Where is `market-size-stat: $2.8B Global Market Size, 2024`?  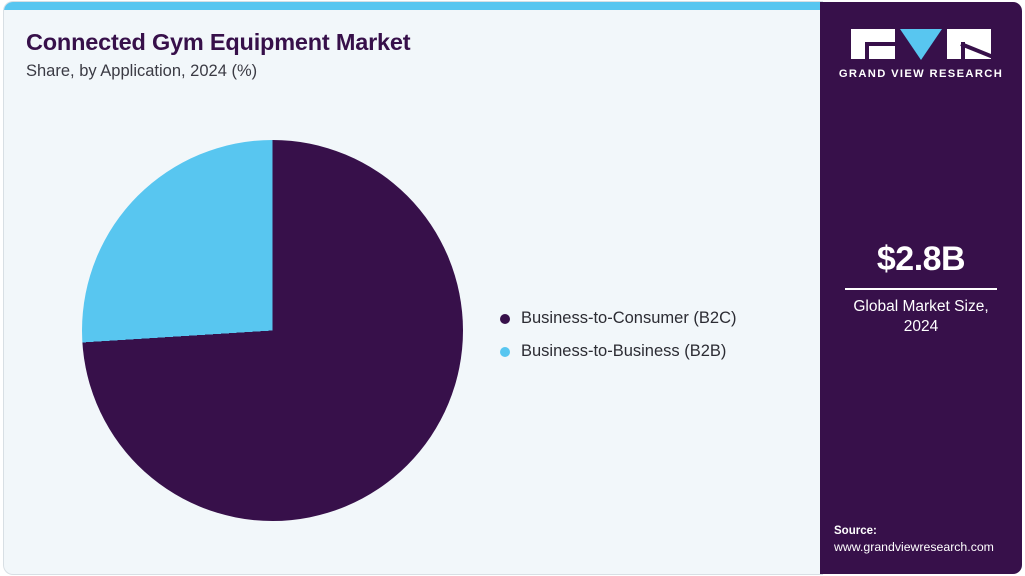
market-size-stat: $2.8B Global Market Size, 2024 is located at coordinates (921, 288).